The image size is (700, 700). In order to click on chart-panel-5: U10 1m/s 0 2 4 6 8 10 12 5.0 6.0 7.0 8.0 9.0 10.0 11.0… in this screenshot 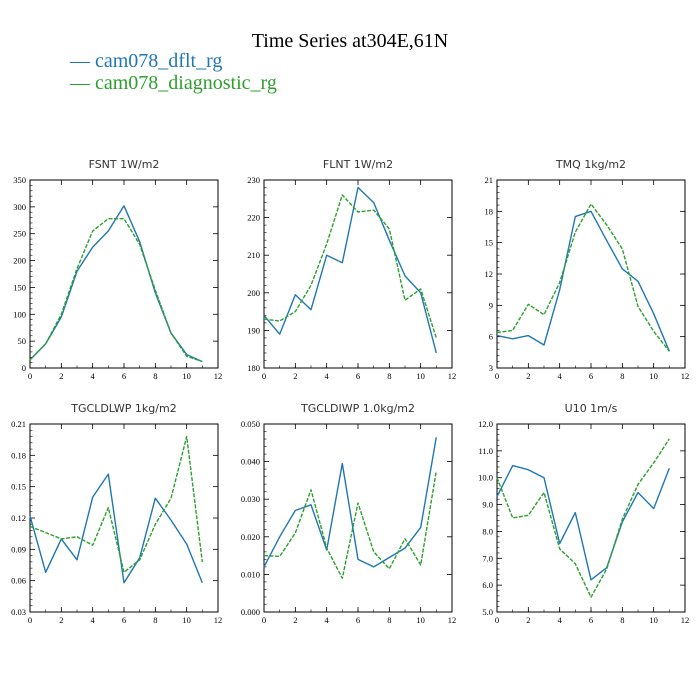, I will do `click(583, 513)`.